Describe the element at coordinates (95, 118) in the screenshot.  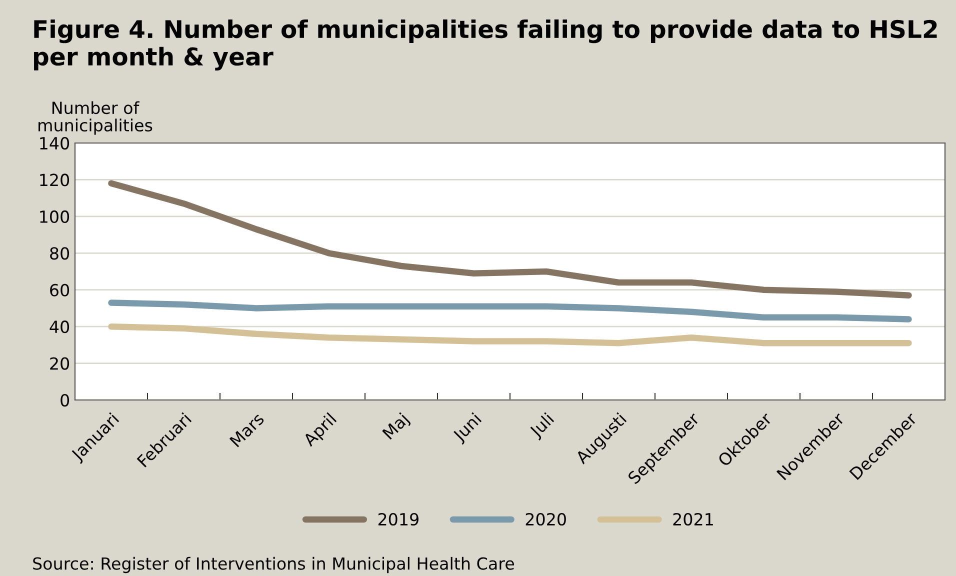
I see `y-axis-title: Number of municipalities` at that location.